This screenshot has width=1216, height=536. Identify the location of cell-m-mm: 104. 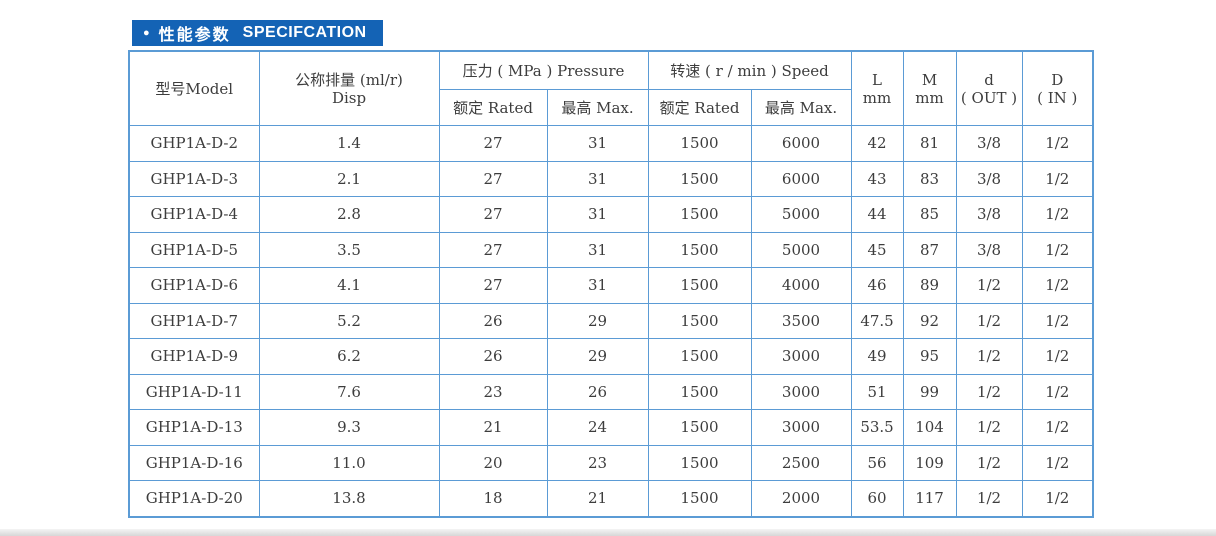
(929, 427).